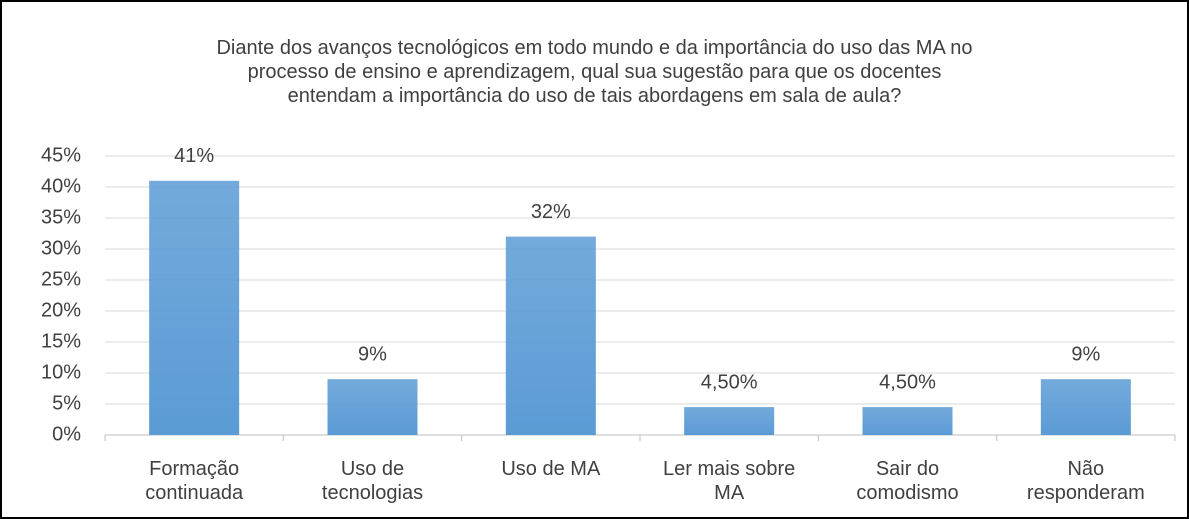  Describe the element at coordinates (551, 212) in the screenshot. I see `data-label: 32%` at that location.